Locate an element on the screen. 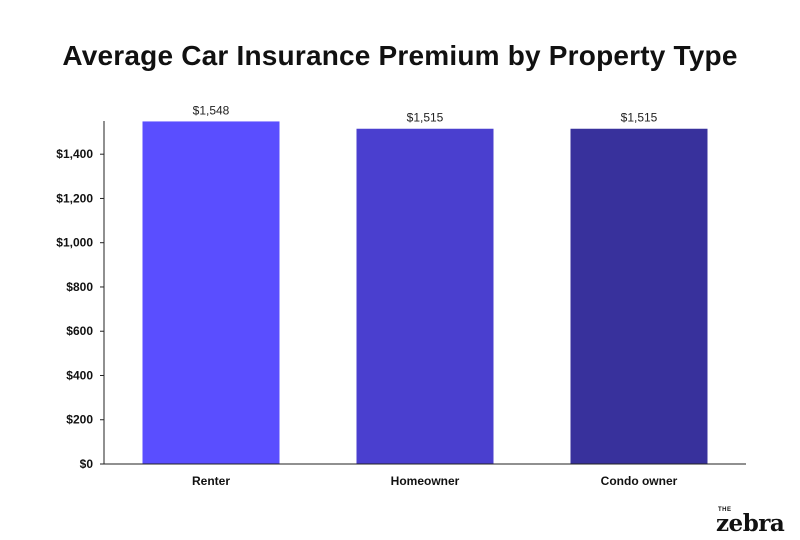 This screenshot has width=800, height=540. y-tick-label: $400 is located at coordinates (79, 375).